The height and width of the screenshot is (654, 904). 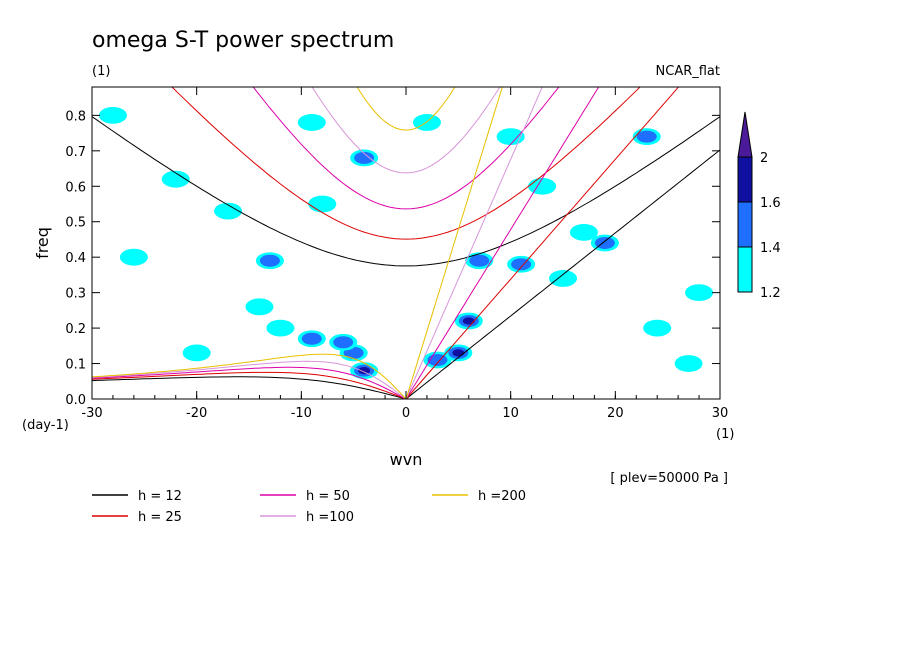 I want to click on x-tick-label: 30, so click(x=720, y=413).